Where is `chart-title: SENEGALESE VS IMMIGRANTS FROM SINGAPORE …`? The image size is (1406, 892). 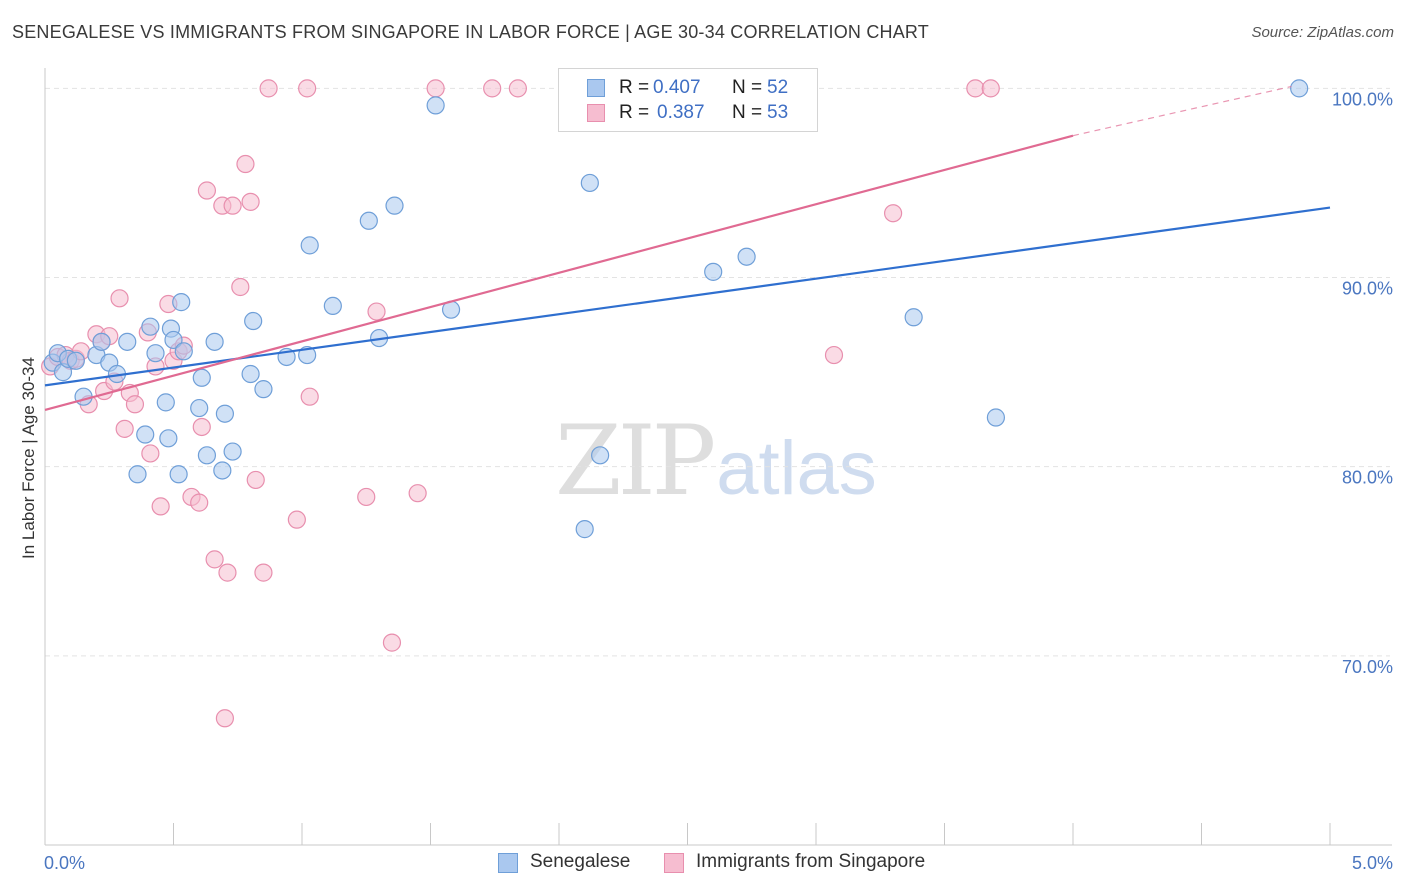
chart-title: SENEGALESE VS IMMIGRANTS FROM SINGAPORE … is located at coordinates (470, 32).